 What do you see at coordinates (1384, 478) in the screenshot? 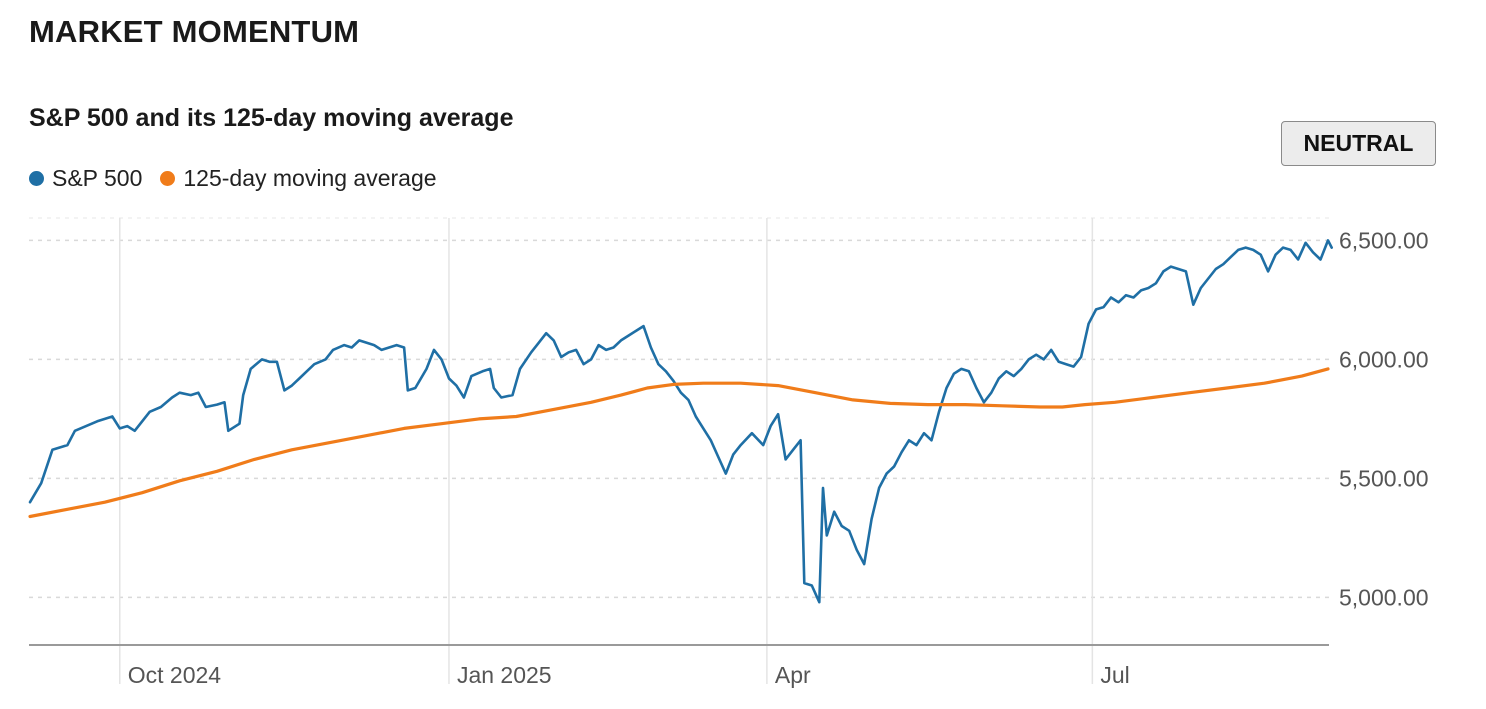
I see `y-tick-label: 5,500.00` at bounding box center [1384, 478].